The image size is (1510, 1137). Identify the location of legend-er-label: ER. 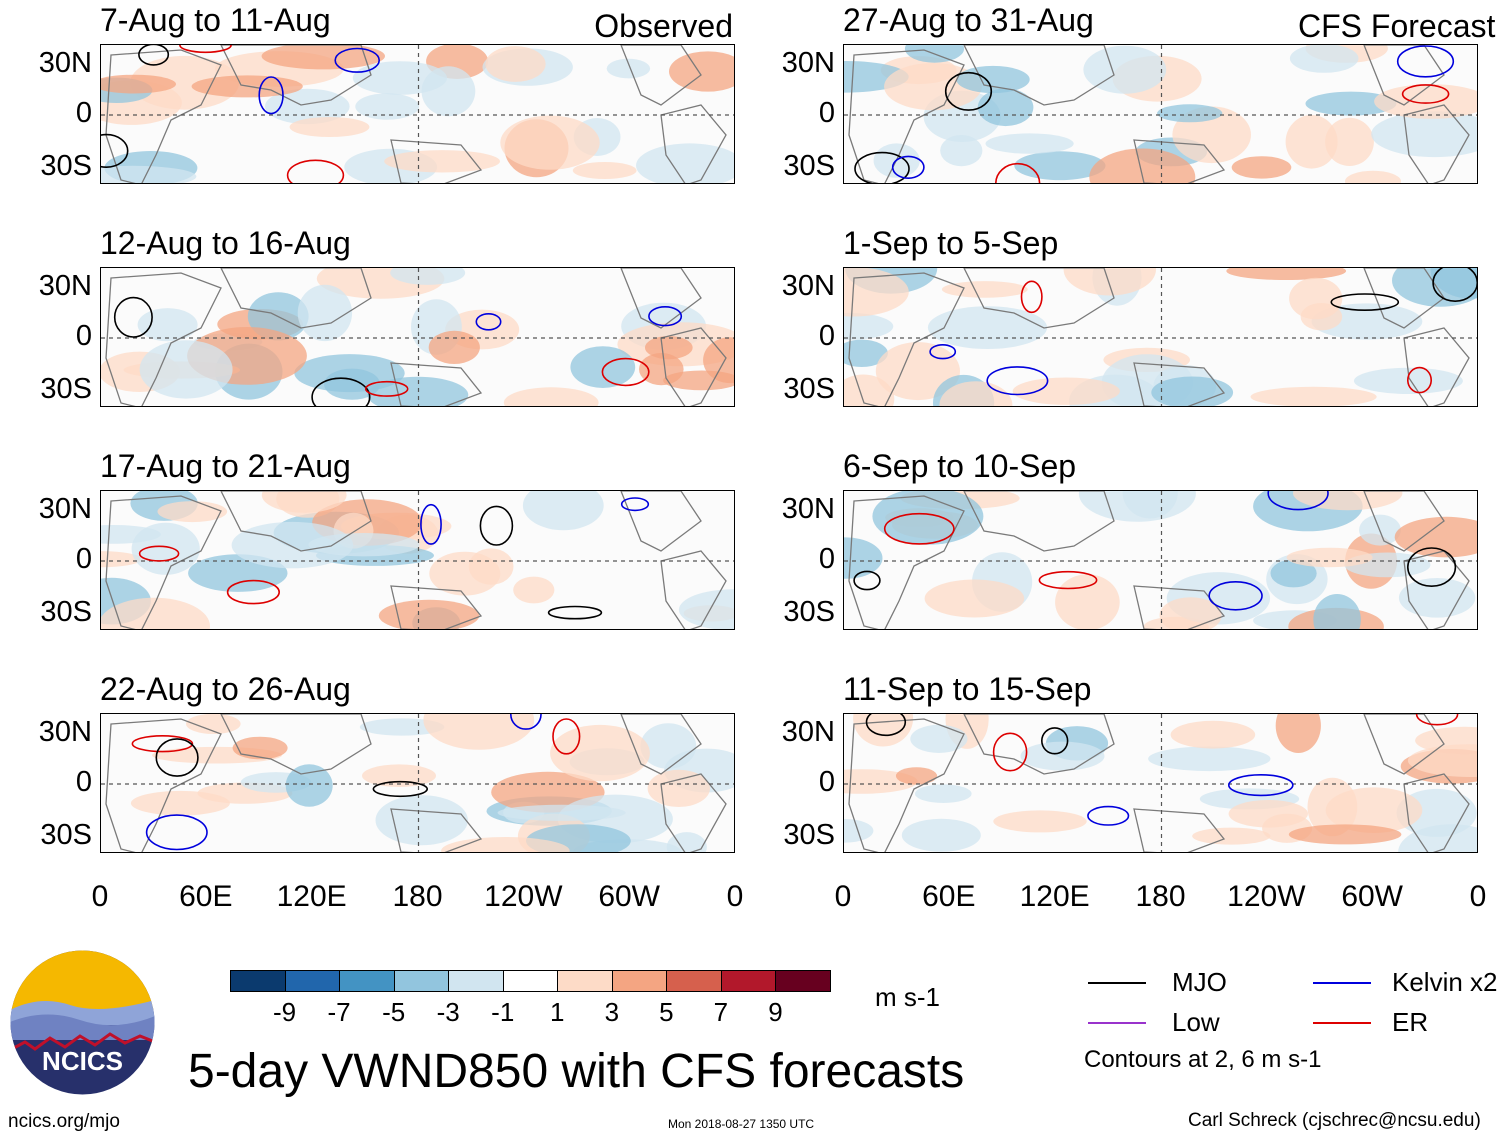
(1410, 1022).